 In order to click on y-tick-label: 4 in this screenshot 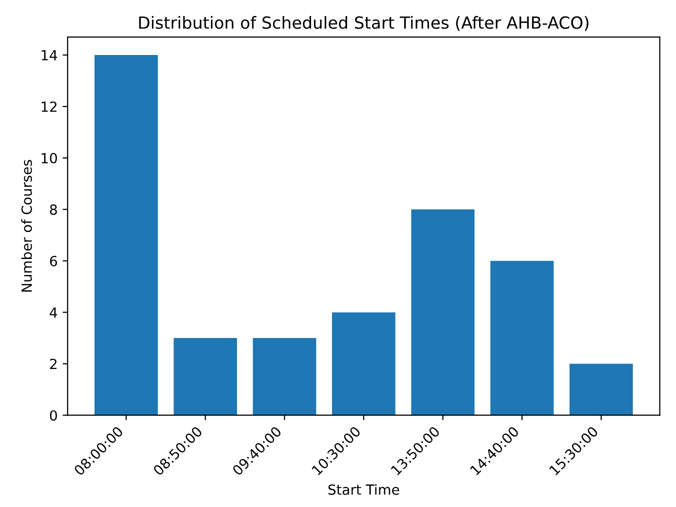, I will do `click(54, 312)`.